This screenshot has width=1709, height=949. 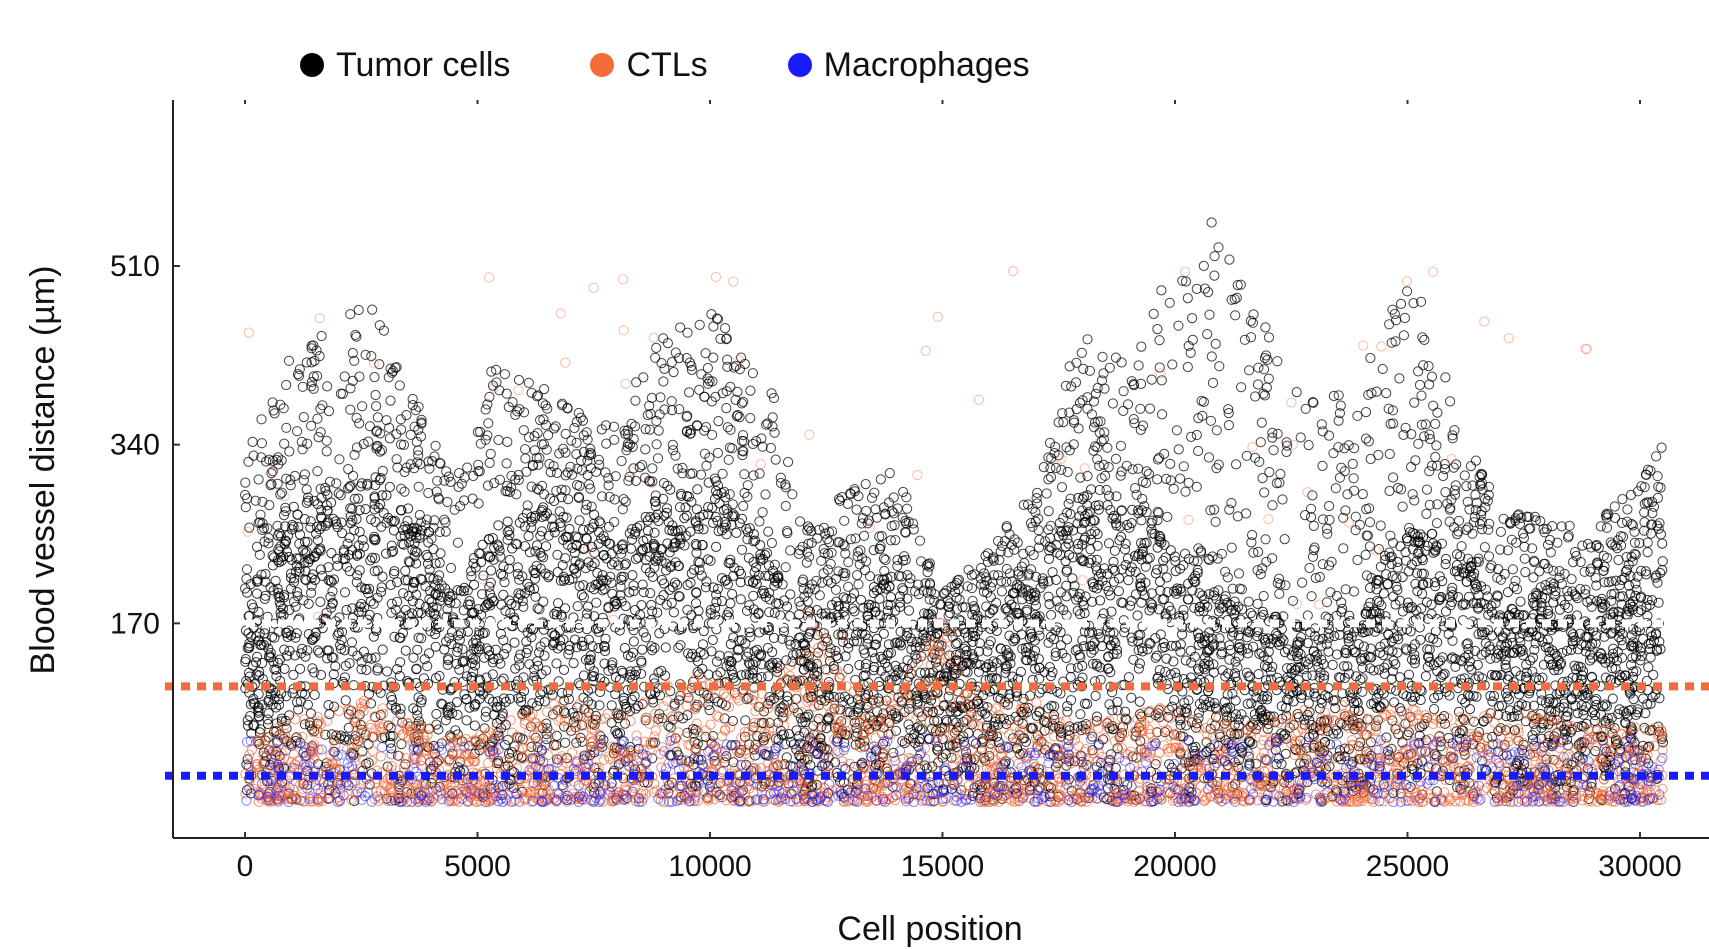 I want to click on legend-item-ctls: CTLs, so click(x=649, y=65).